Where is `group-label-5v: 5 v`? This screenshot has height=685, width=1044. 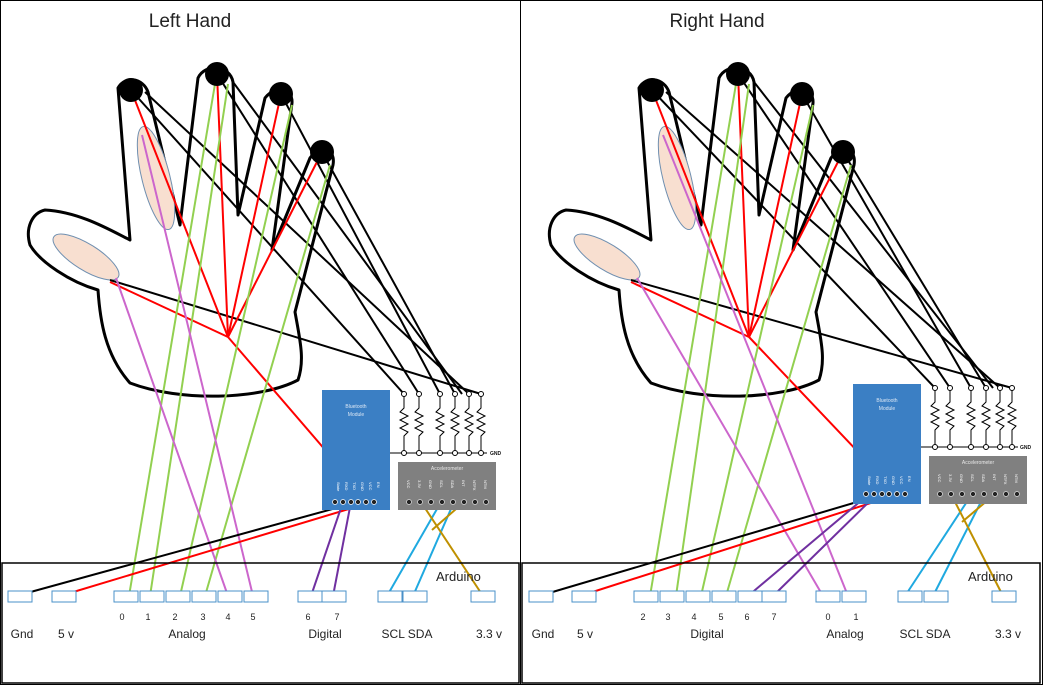 group-label-5v: 5 v is located at coordinates (66, 634).